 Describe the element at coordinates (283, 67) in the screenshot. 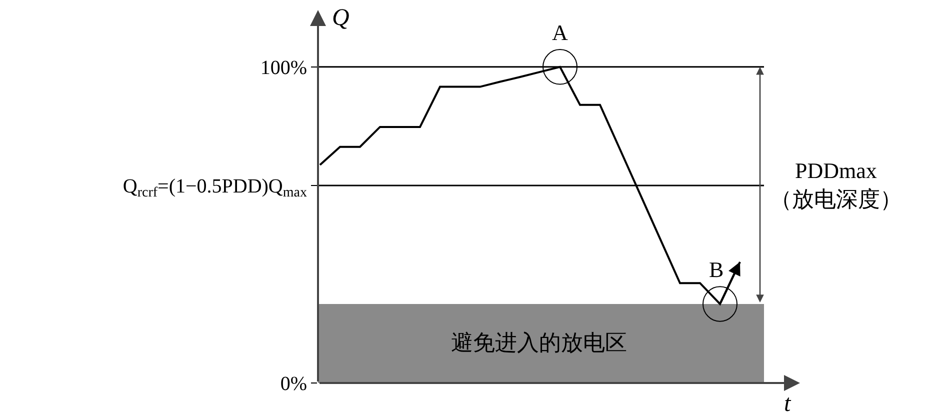

I see `y-tick-label: 100%` at that location.